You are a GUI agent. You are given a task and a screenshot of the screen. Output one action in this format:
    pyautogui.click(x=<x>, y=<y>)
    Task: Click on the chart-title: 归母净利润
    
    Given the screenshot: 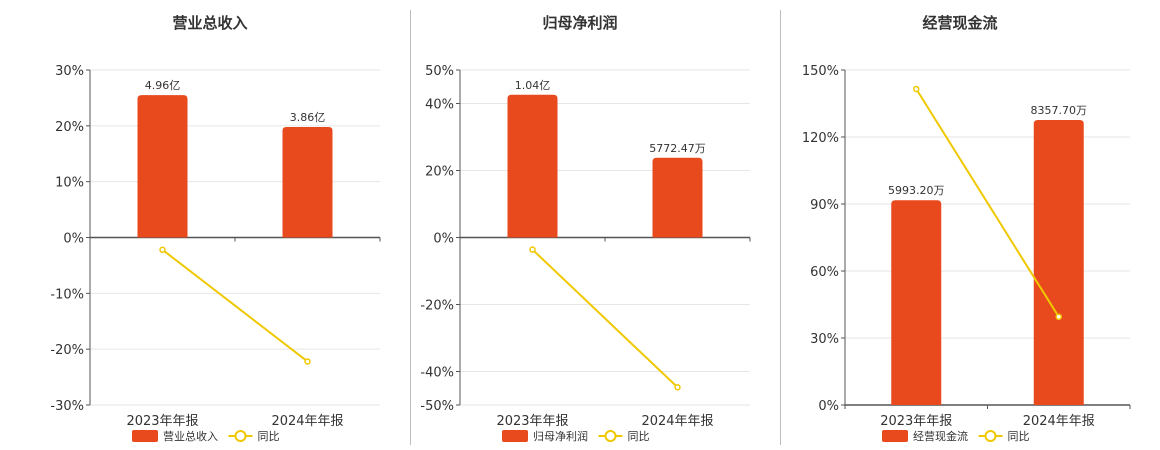 What is the action you would take?
    pyautogui.click(x=579, y=23)
    